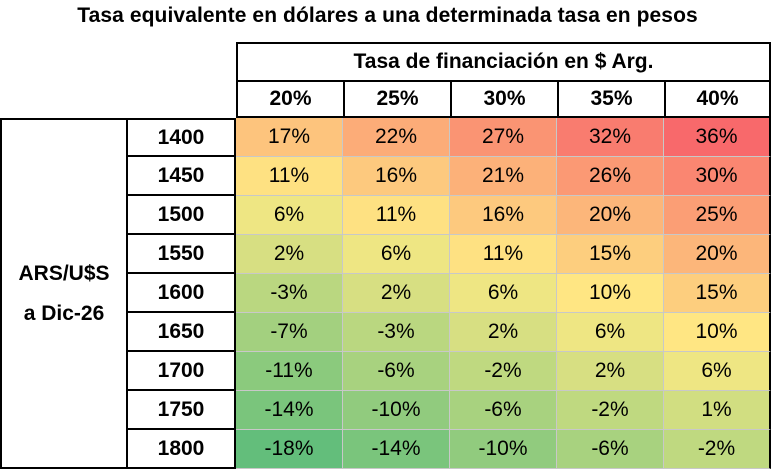  Describe the element at coordinates (289, 137) in the screenshot. I see `data-cell: 17%` at that location.